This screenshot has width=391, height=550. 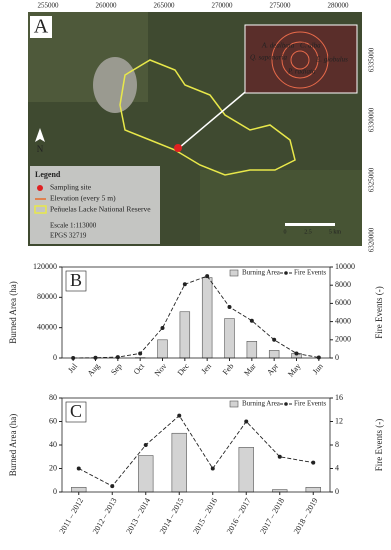 What do you see at coordinates (183, 369) in the screenshot?
I see `x-tick-label: Dec` at bounding box center [183, 369].